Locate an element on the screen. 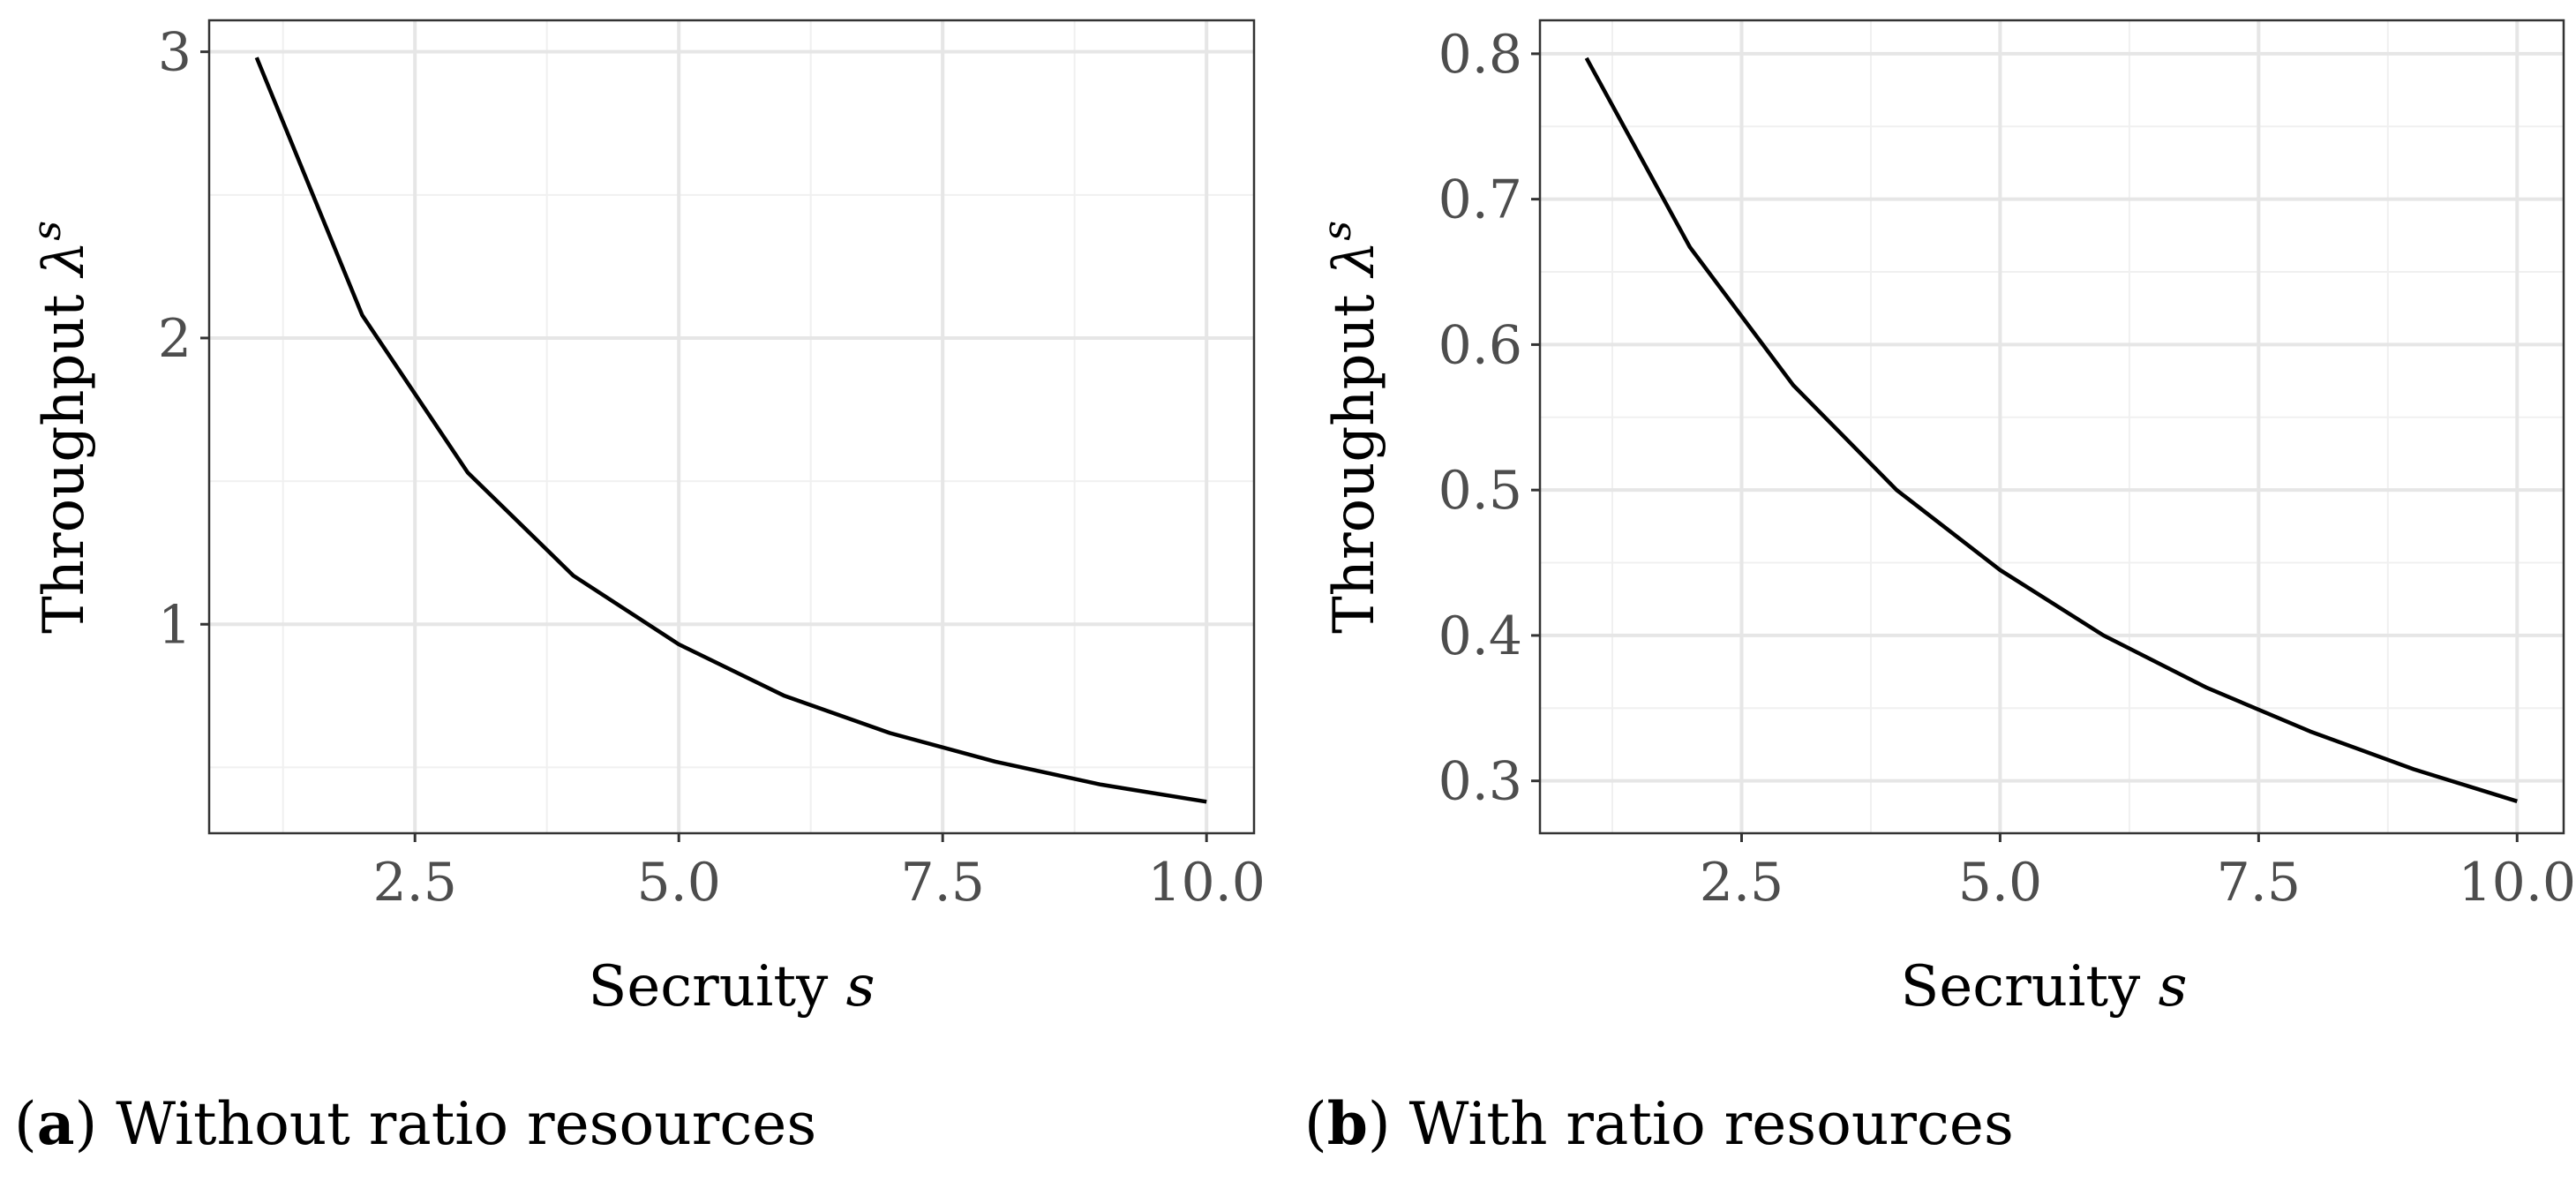 This screenshot has width=2576, height=1181. panel-a-y-axis-title: Throughput λs is located at coordinates (61, 427).